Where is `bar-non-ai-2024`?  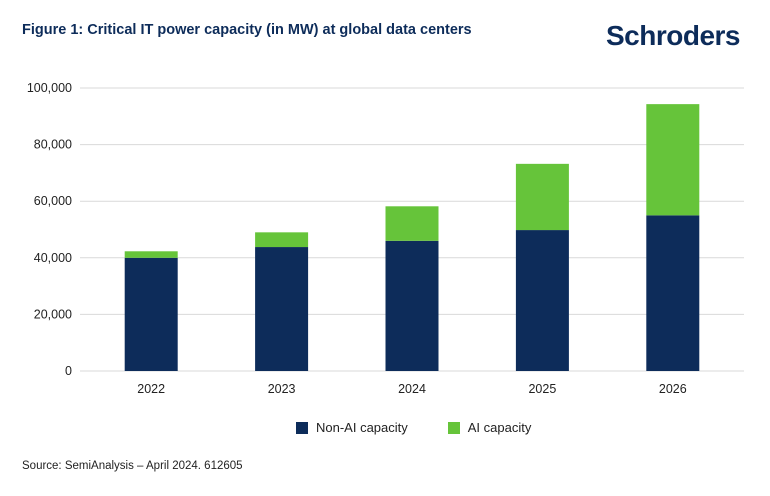
bar-non-ai-2024 is located at coordinates (412, 305).